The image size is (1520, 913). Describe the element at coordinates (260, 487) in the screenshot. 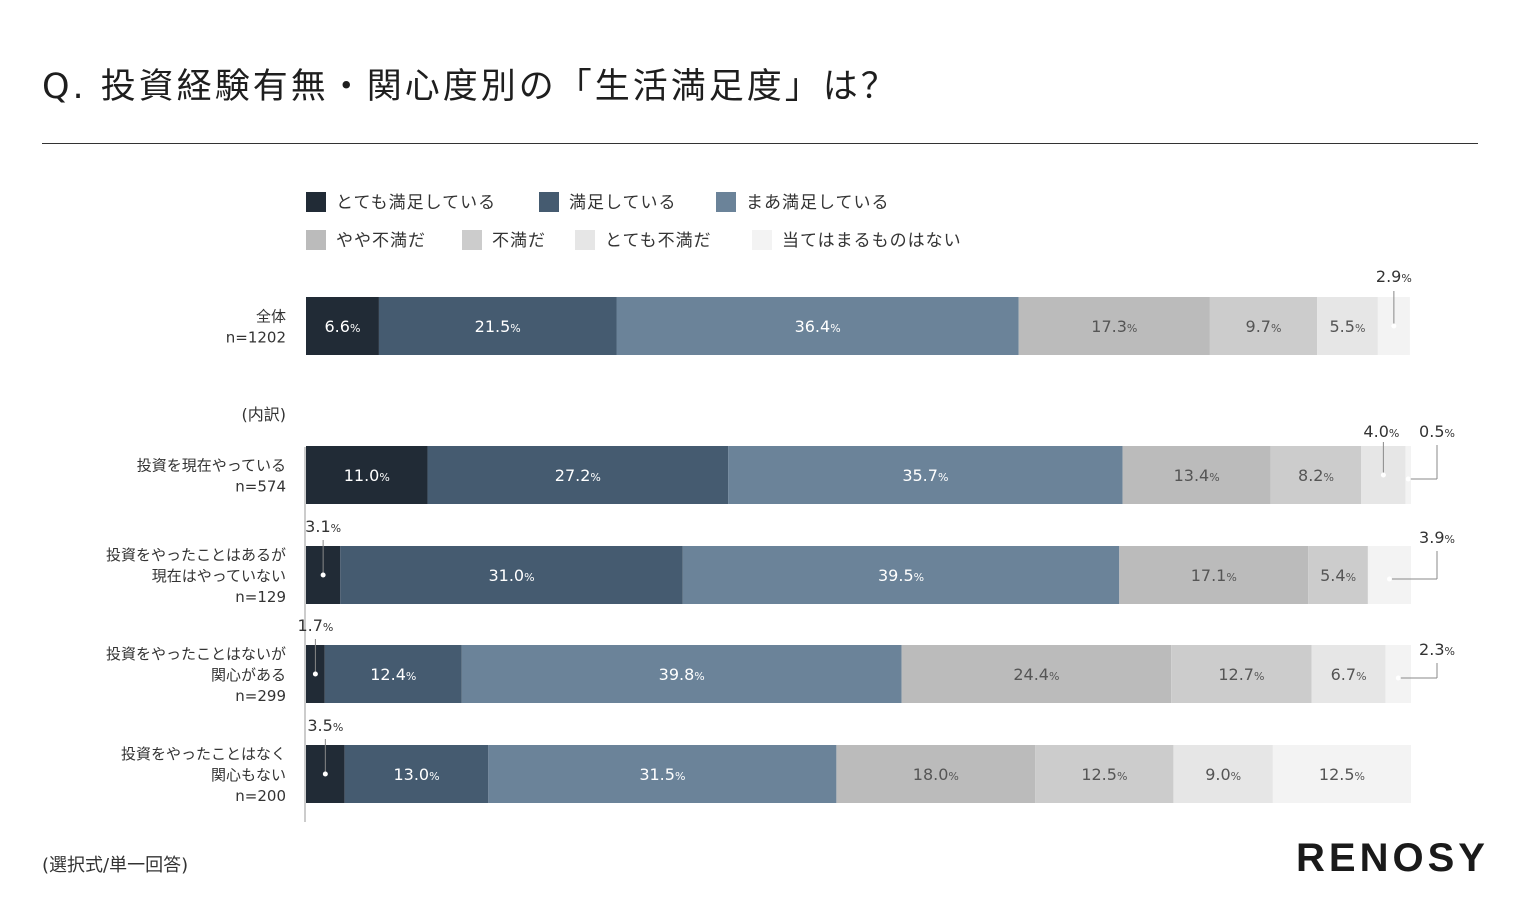

I see `category-label: n=574` at that location.